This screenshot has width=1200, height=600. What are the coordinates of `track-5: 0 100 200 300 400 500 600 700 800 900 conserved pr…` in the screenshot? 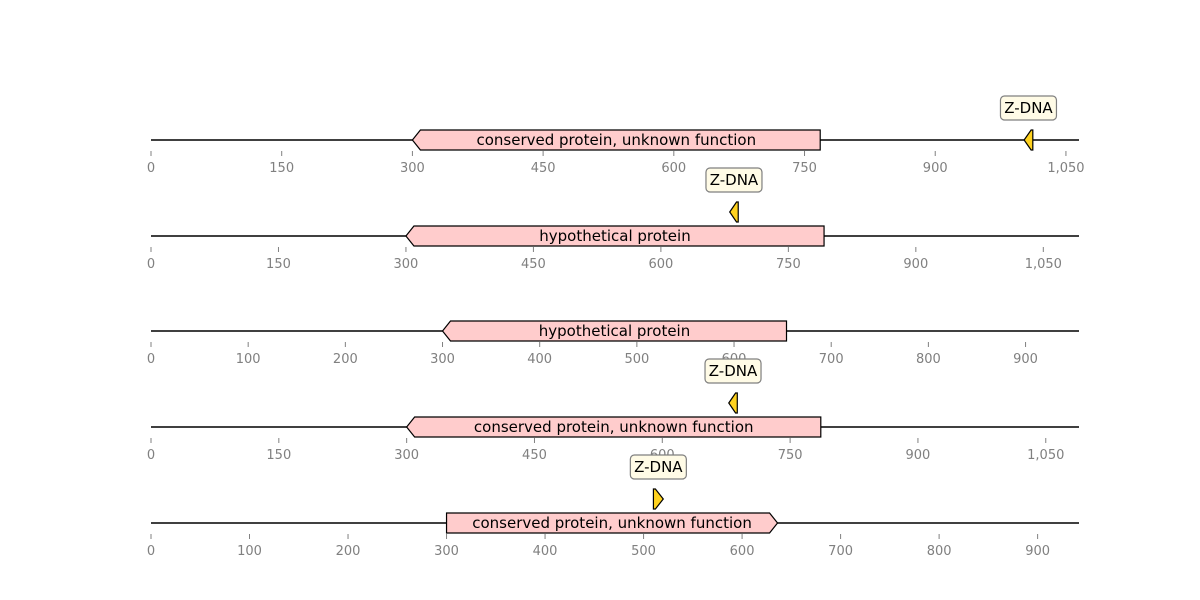 It's located at (613, 506).